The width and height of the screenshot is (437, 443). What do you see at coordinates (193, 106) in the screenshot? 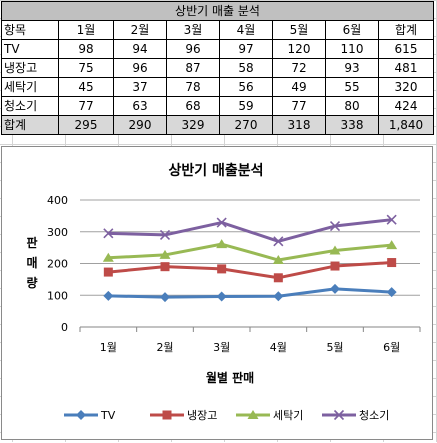
I see `table-cell: 68` at bounding box center [193, 106].